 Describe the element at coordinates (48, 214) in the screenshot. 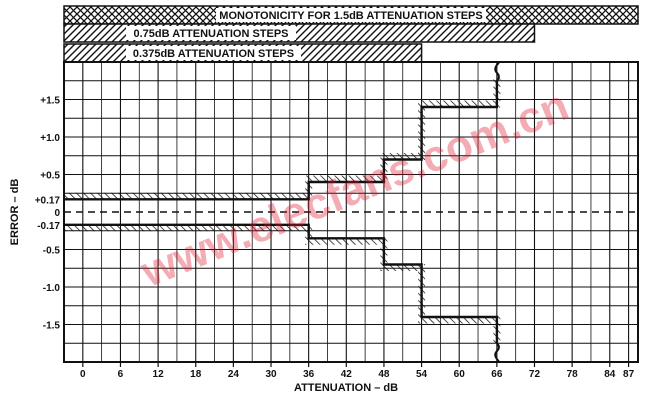

I see `y-tick-labels: +1.5 +1.0 +0.5 +0.17 0 -0.17 -0.5 -1.0 -1.5` at that location.